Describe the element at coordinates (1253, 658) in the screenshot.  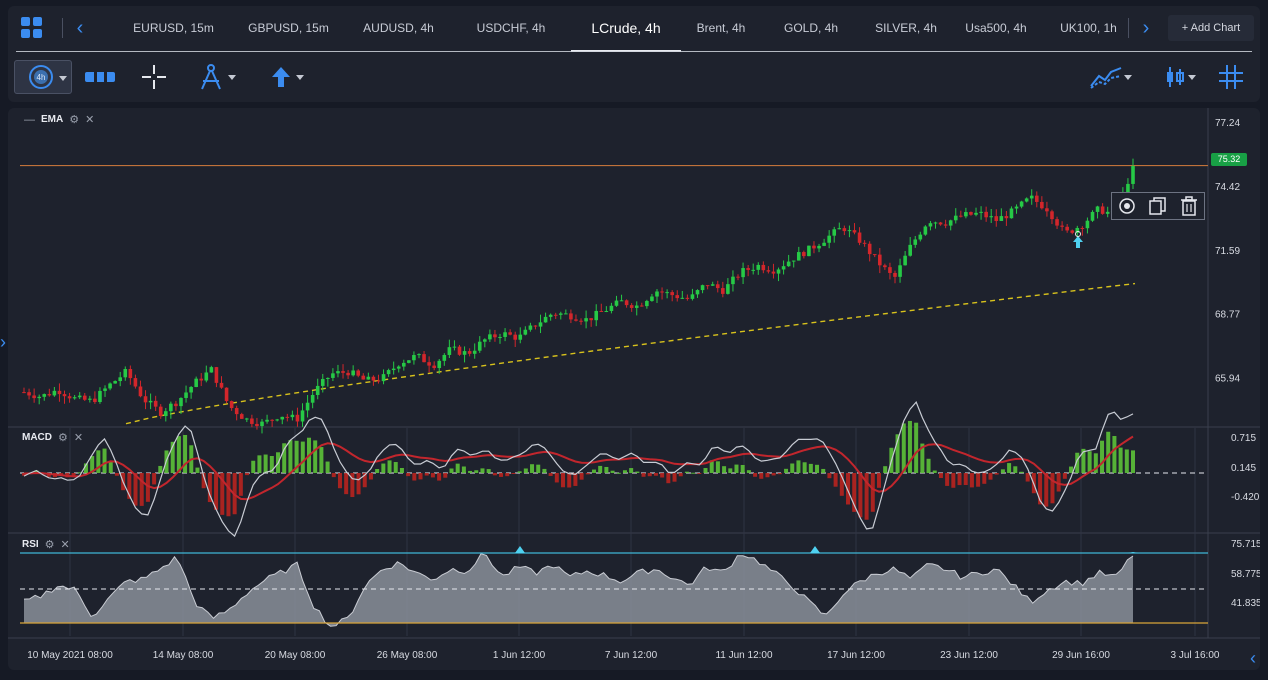
I see `right-panel-toggle-icon: ‹` at that location.